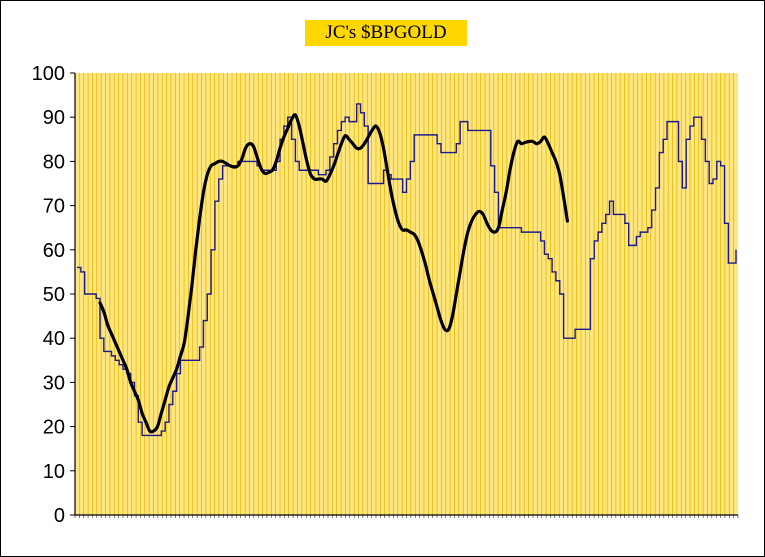  Describe the element at coordinates (54, 162) in the screenshot. I see `y-tick-label: 80` at that location.